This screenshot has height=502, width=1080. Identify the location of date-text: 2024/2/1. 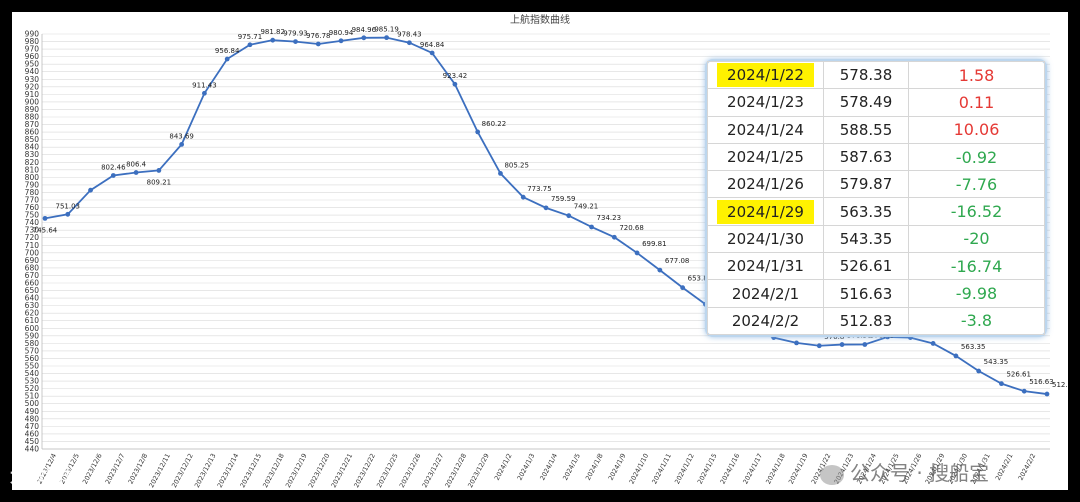
(765, 293).